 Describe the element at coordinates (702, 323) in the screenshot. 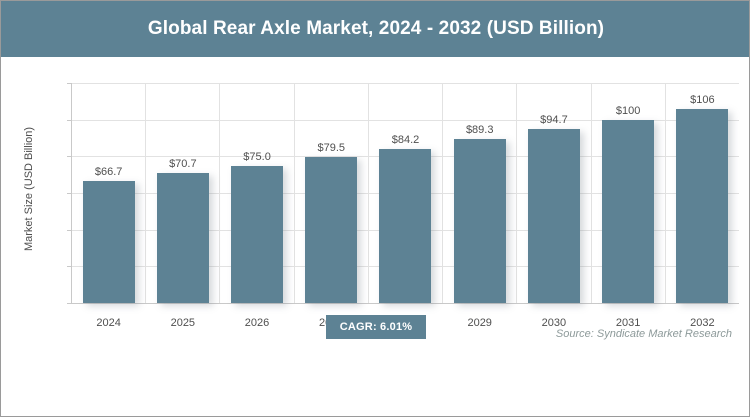

I see `x-axis-tick-label: 2032` at that location.